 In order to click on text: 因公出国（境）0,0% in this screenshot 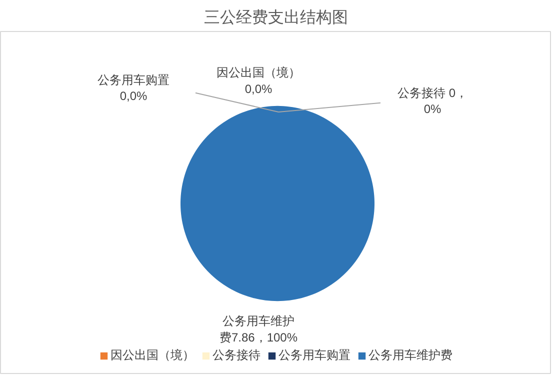, I will do `click(258, 81)`.